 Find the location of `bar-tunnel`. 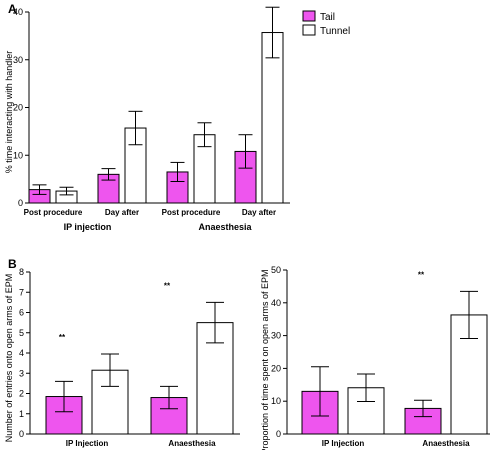

bar-tunnel is located at coordinates (366, 411).